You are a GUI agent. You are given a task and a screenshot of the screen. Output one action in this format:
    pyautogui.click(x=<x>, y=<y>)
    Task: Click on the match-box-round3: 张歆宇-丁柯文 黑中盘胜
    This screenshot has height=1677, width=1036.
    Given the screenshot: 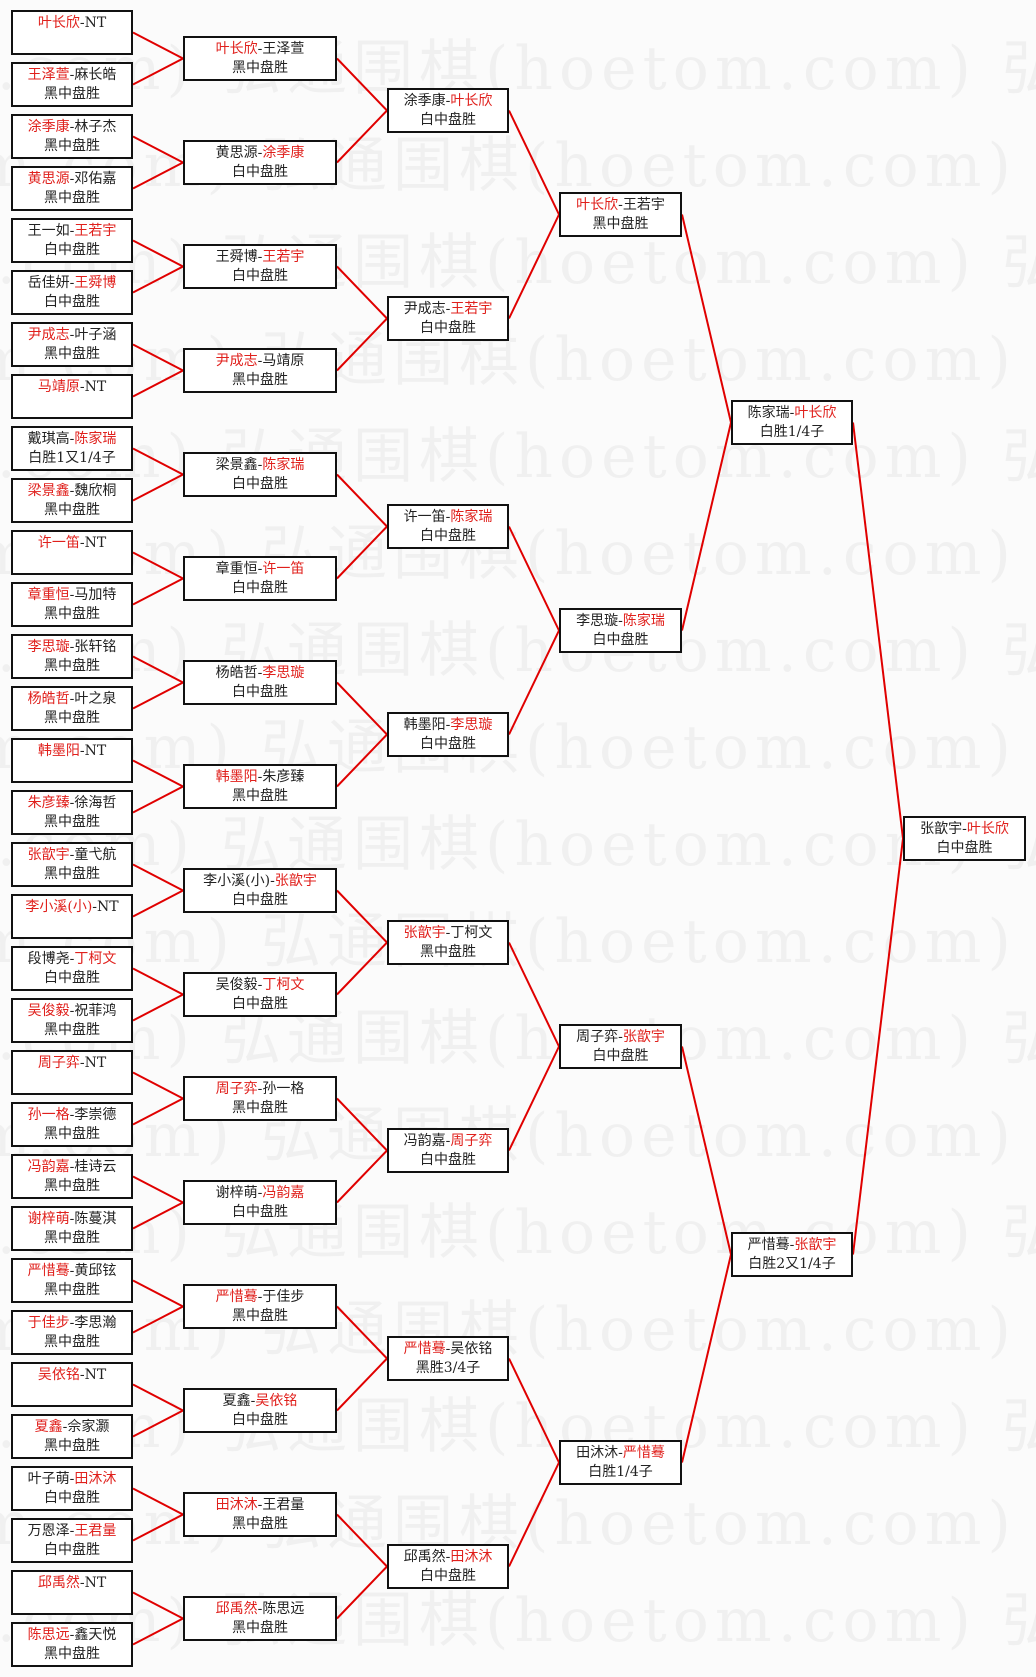 What is the action you would take?
    pyautogui.click(x=448, y=942)
    